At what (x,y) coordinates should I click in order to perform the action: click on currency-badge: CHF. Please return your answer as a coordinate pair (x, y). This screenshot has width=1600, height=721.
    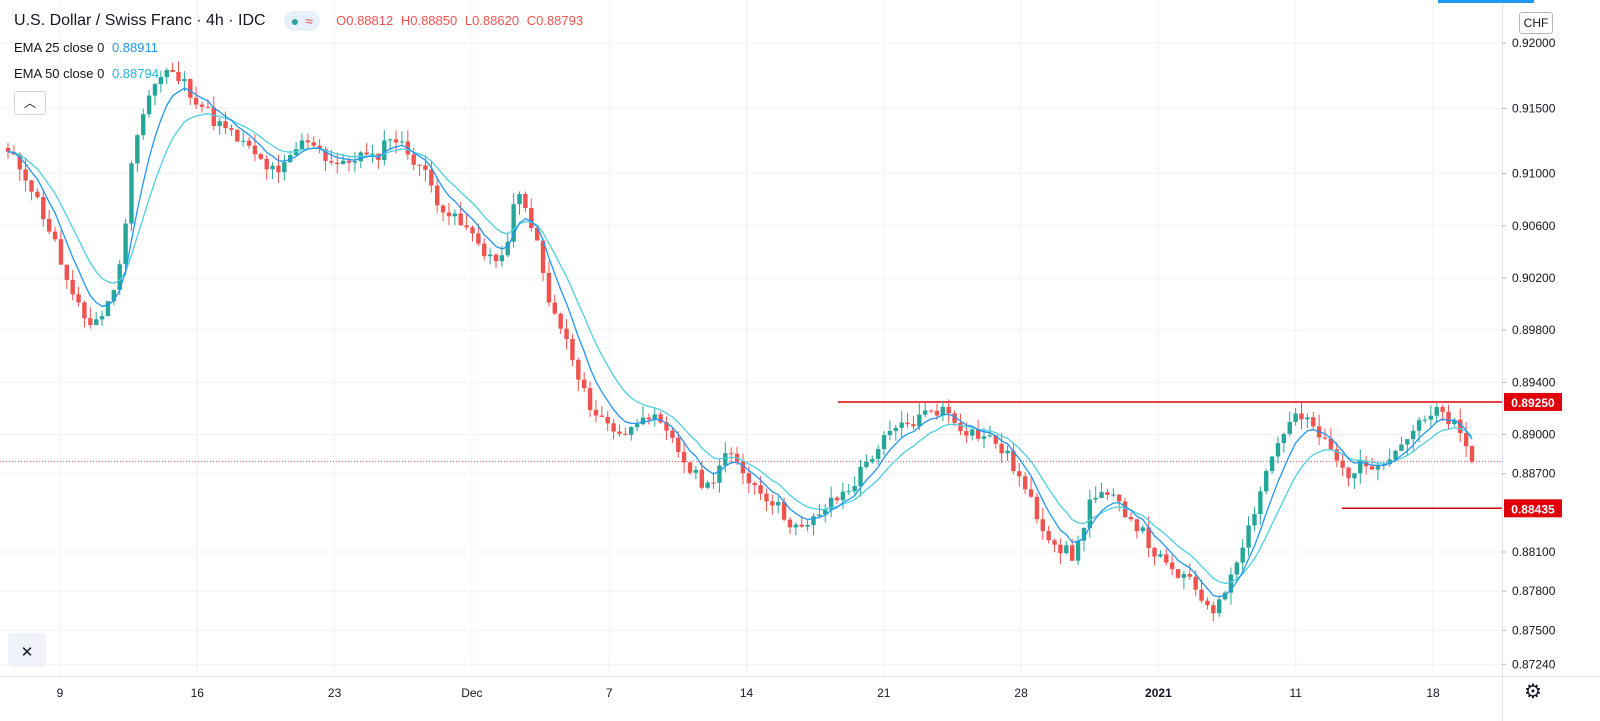
    Looking at the image, I should click on (1536, 23).